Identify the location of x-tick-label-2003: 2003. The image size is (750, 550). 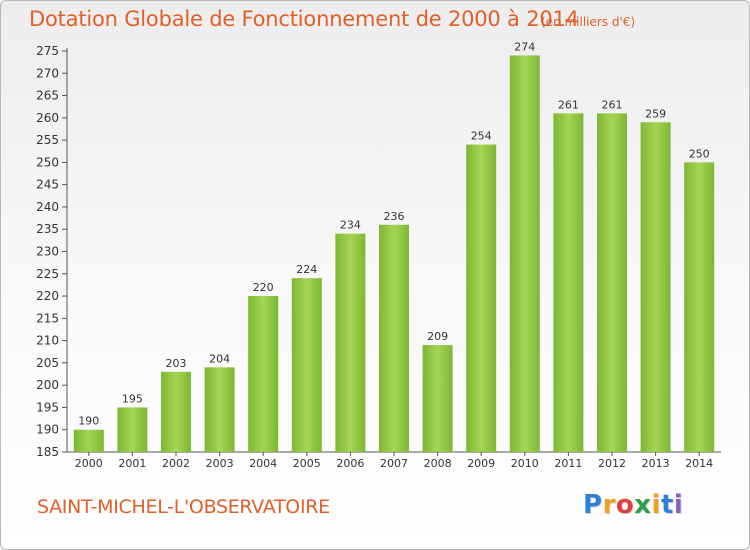
(220, 463).